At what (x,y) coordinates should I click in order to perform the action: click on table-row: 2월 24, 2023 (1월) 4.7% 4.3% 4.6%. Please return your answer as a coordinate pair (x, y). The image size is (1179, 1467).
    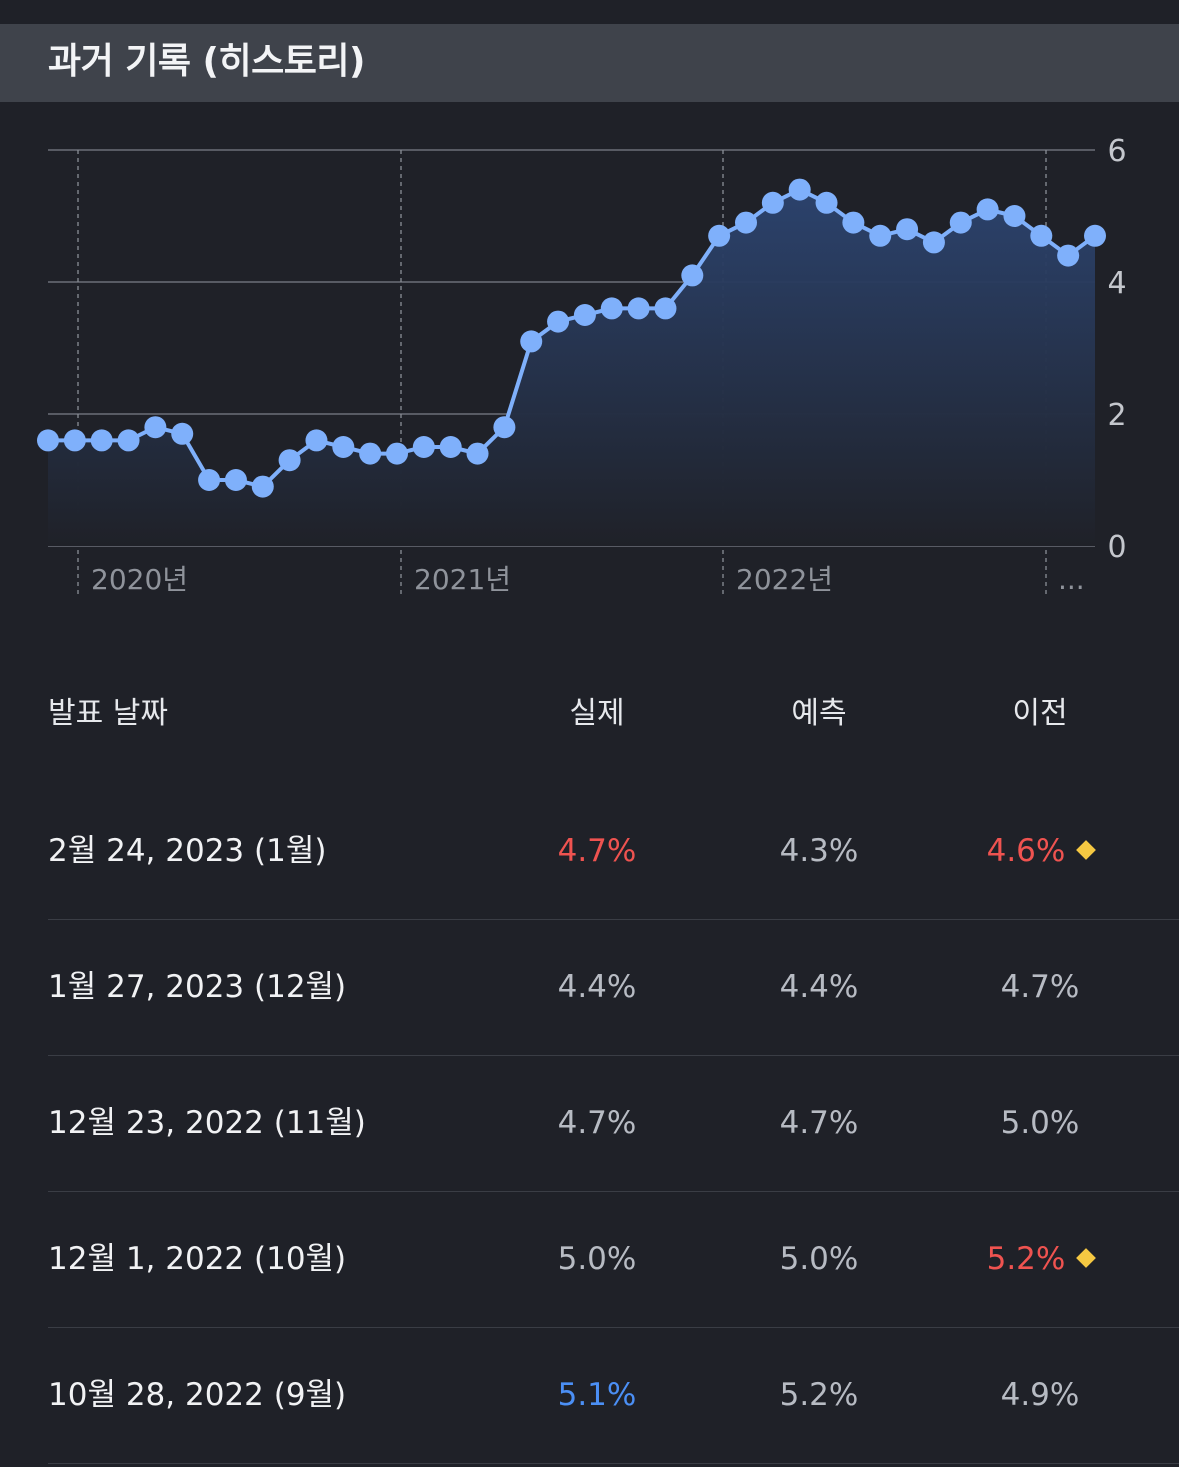
    Looking at the image, I should click on (589, 852).